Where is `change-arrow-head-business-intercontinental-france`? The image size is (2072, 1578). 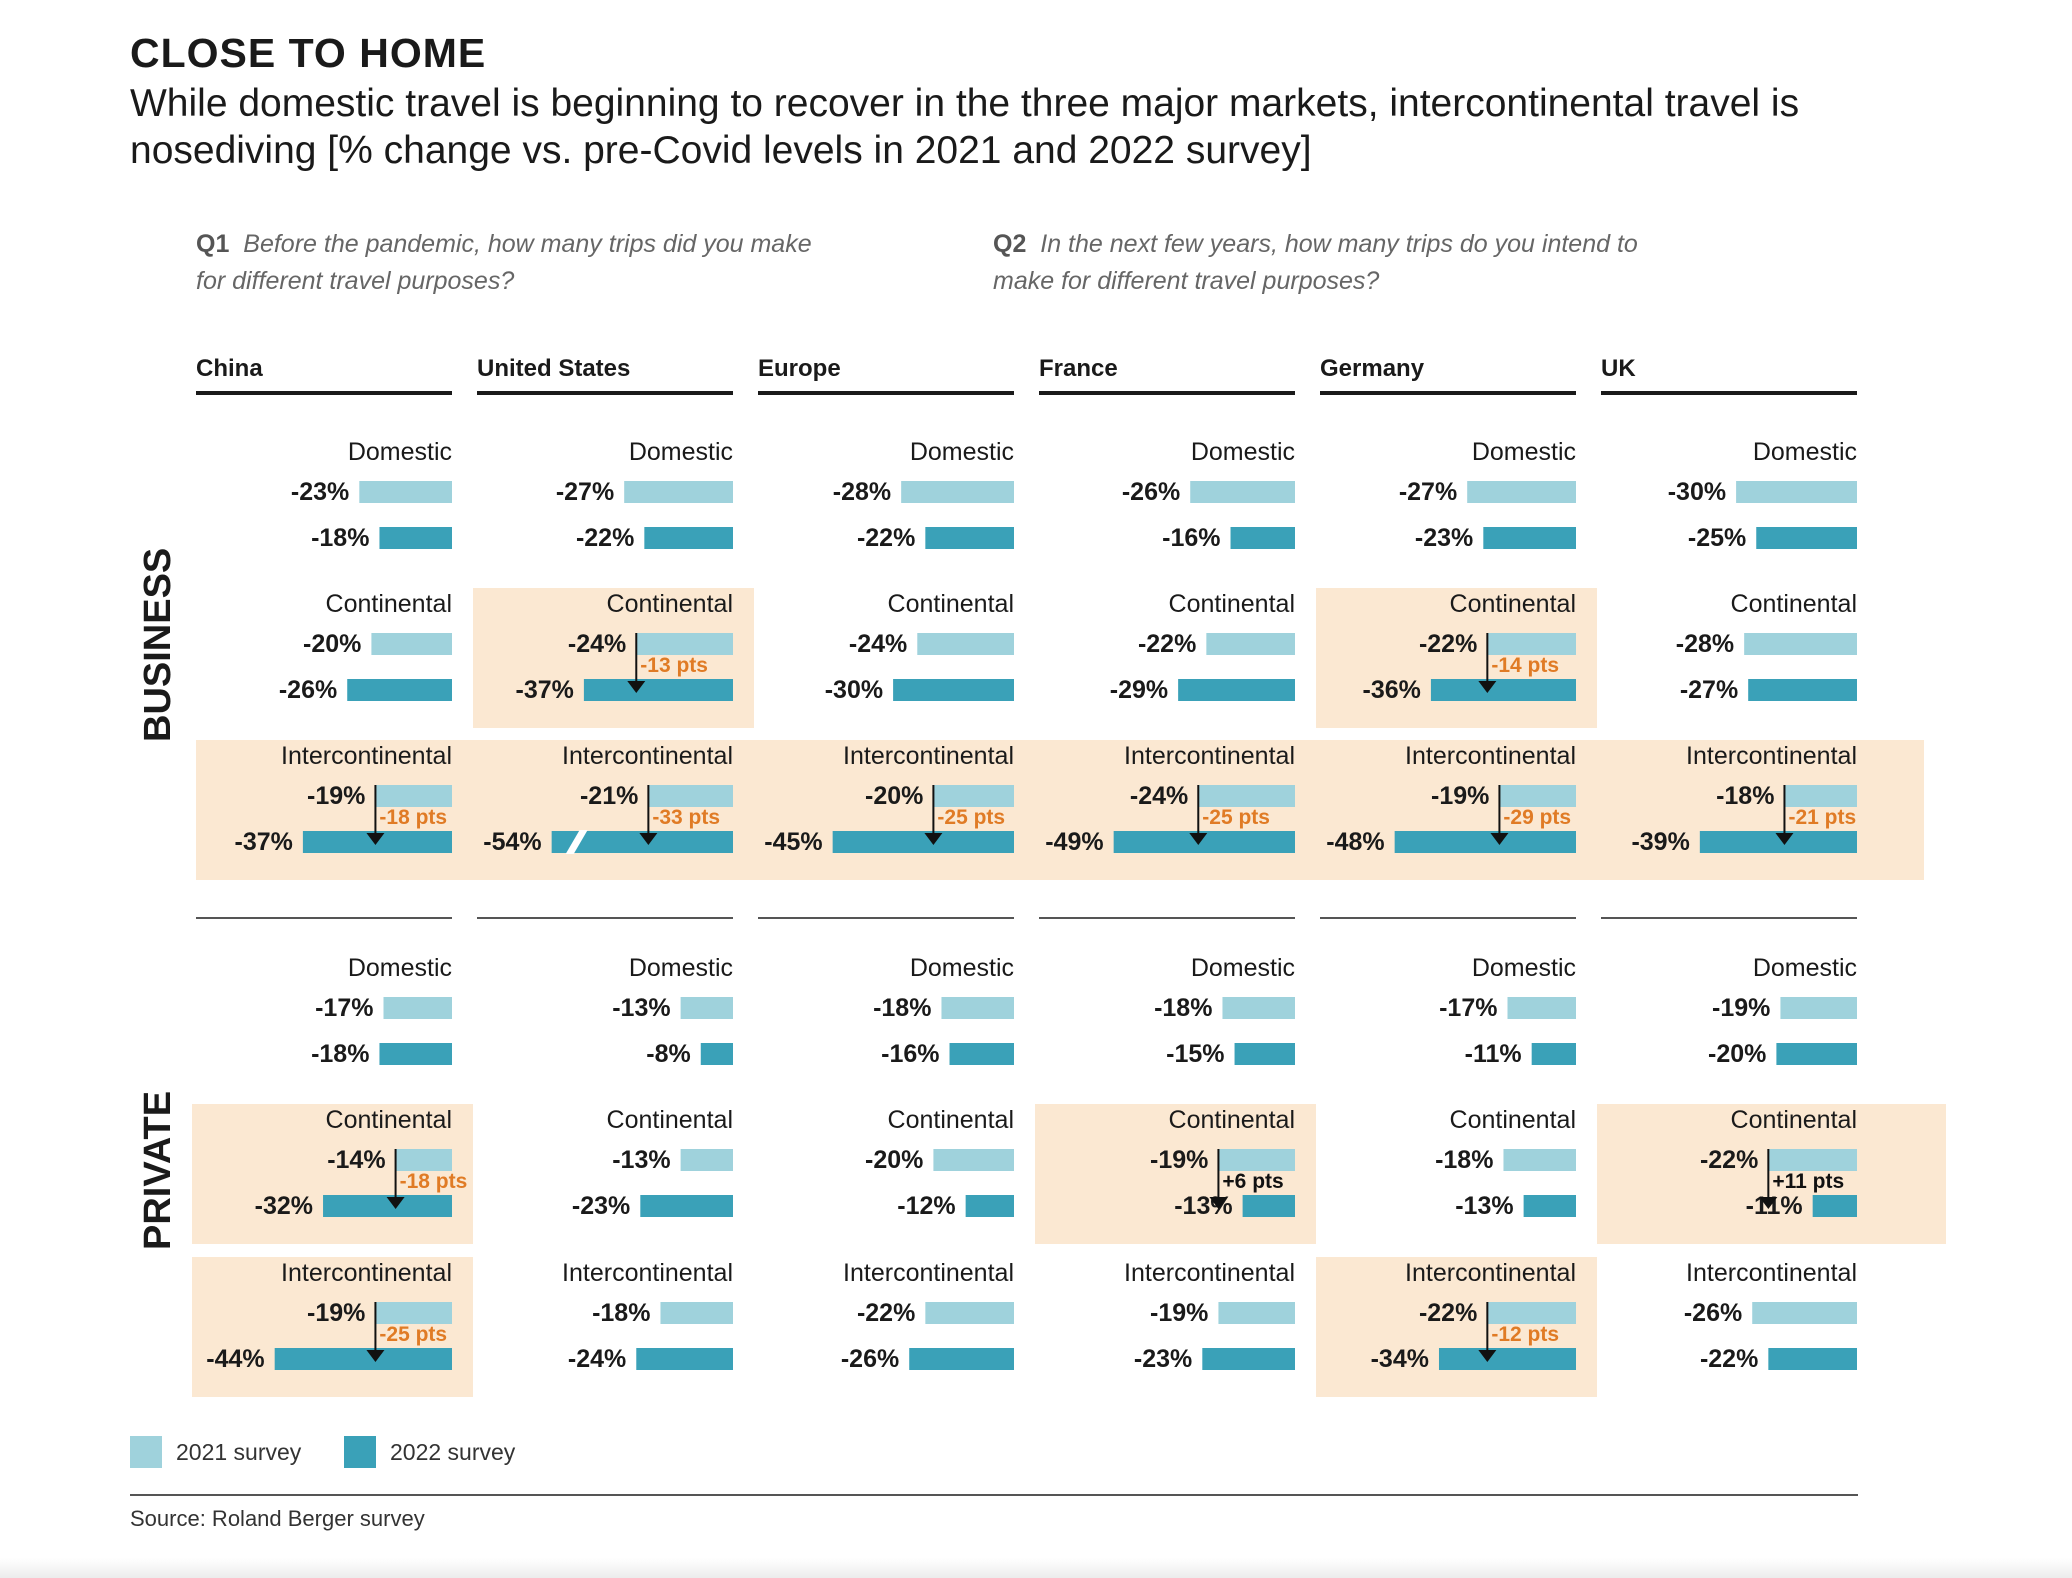 change-arrow-head-business-intercontinental-france is located at coordinates (1198, 839).